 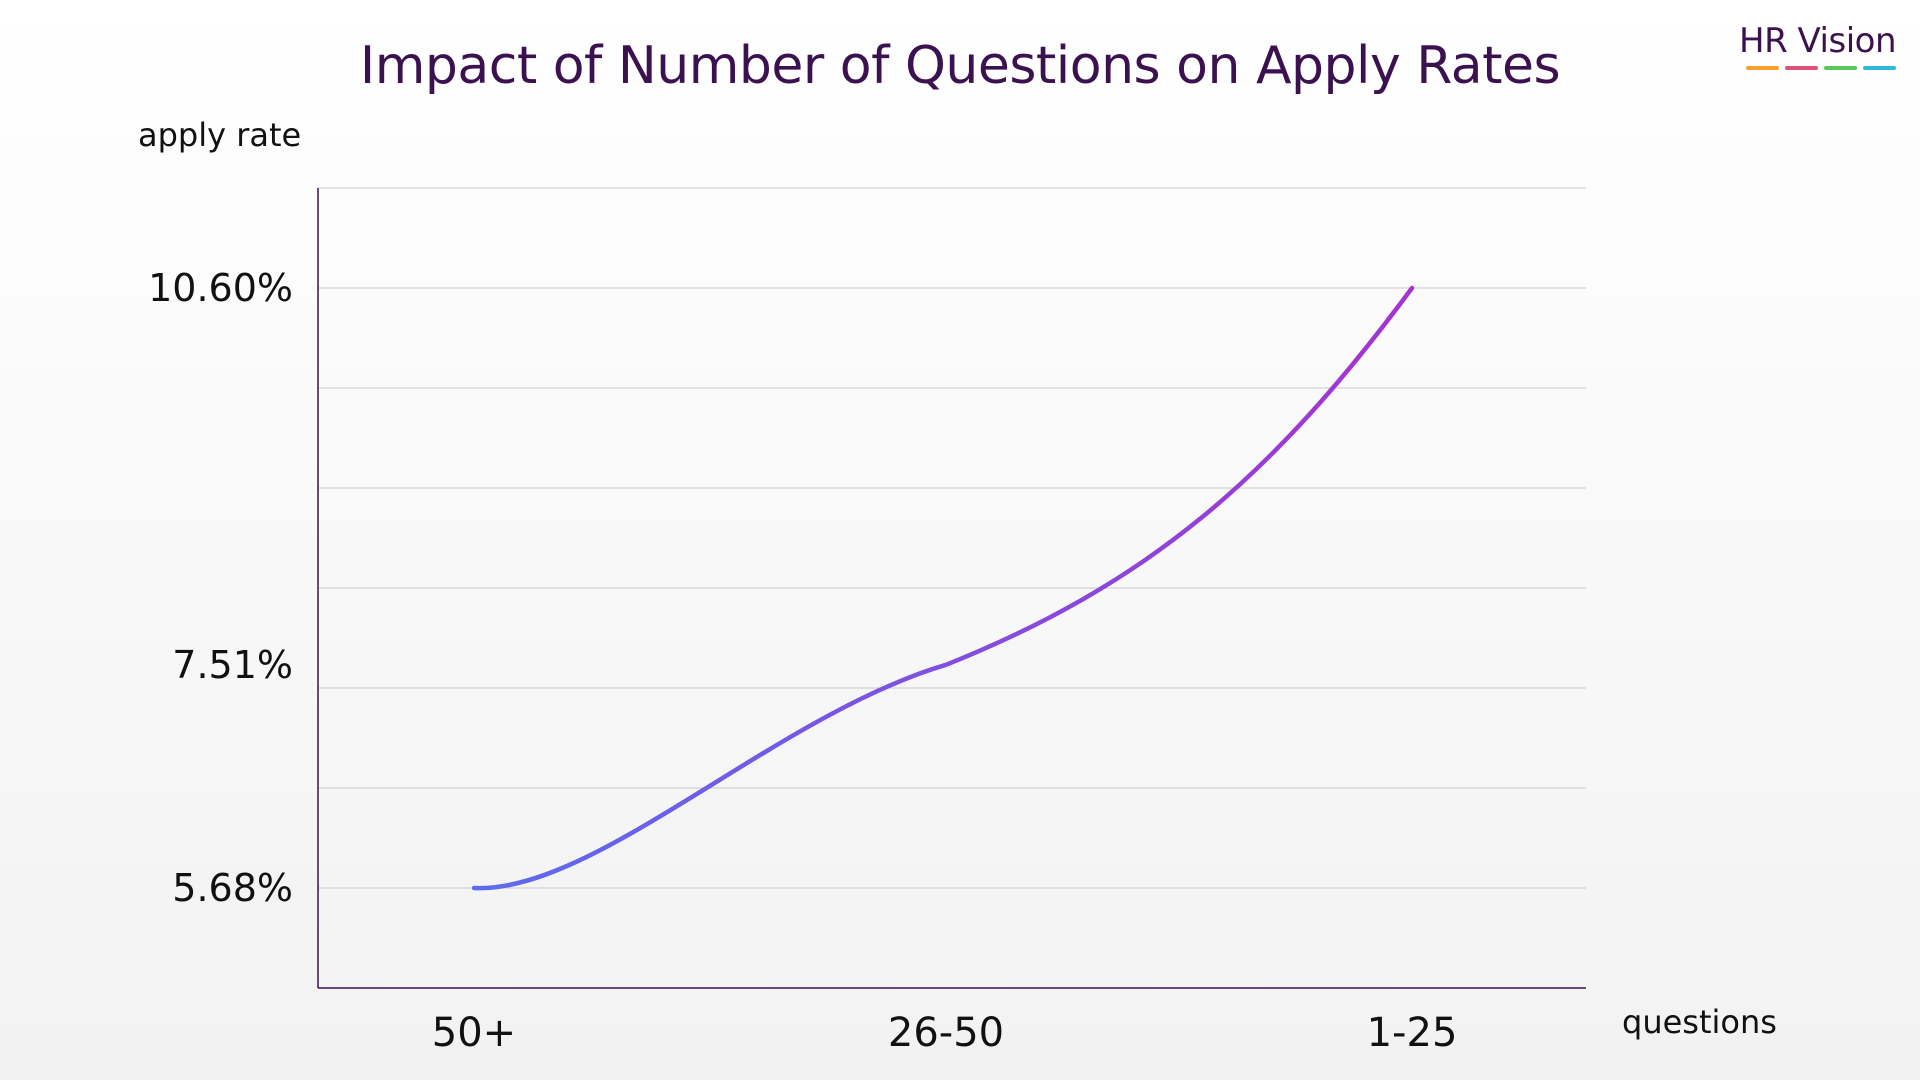 What do you see at coordinates (474, 1033) in the screenshot?
I see `x-tick-label: 50+` at bounding box center [474, 1033].